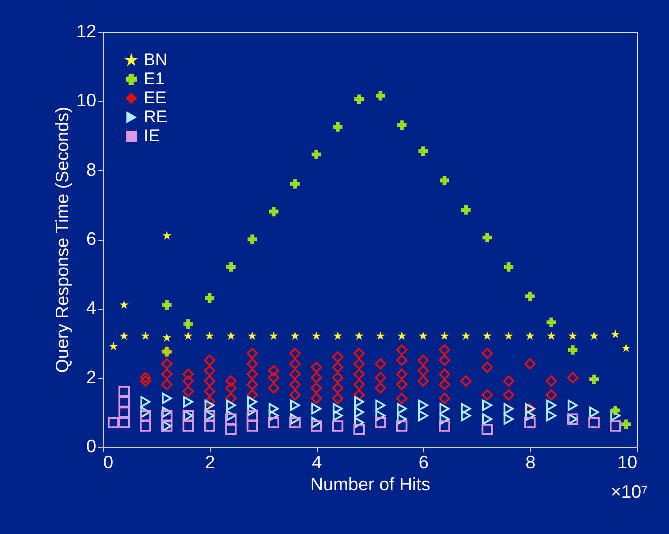  Describe the element at coordinates (423, 462) in the screenshot. I see `x-tick-label: 6` at that location.